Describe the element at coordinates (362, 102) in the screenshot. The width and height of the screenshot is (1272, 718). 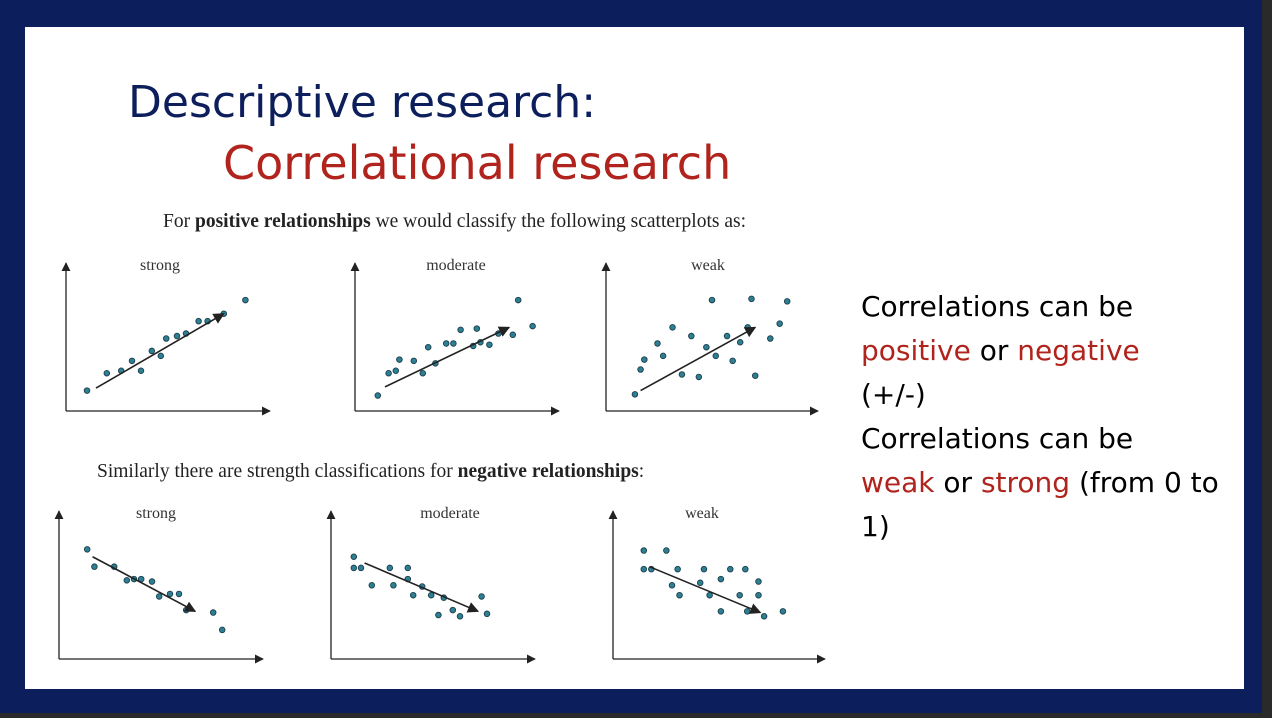
I see `slide-title: Descriptive research:` at that location.